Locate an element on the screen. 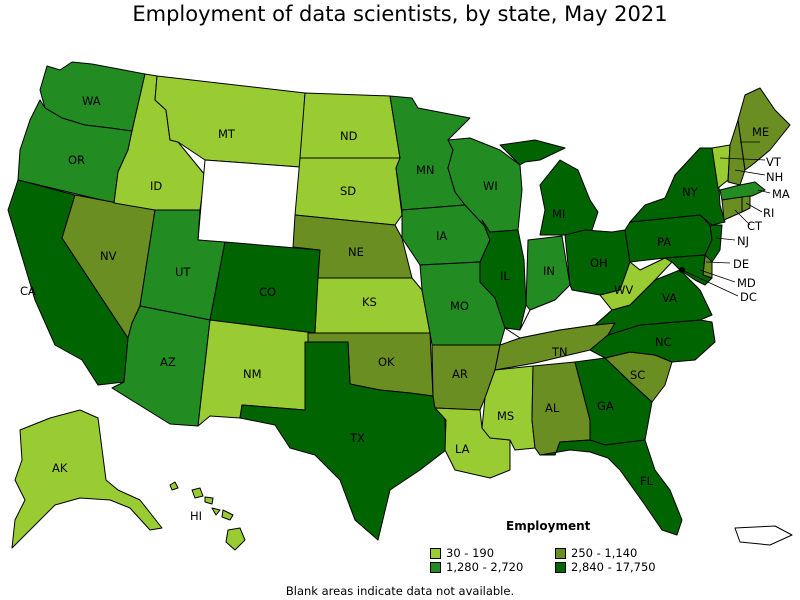 The width and height of the screenshot is (800, 600). label-leader-lines is located at coordinates (726, 219).